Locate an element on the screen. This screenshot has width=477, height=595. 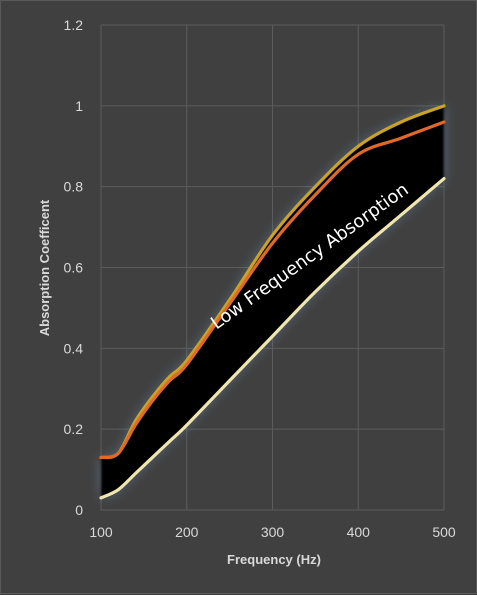
y-tick-label: 0.2 is located at coordinates (74, 429).